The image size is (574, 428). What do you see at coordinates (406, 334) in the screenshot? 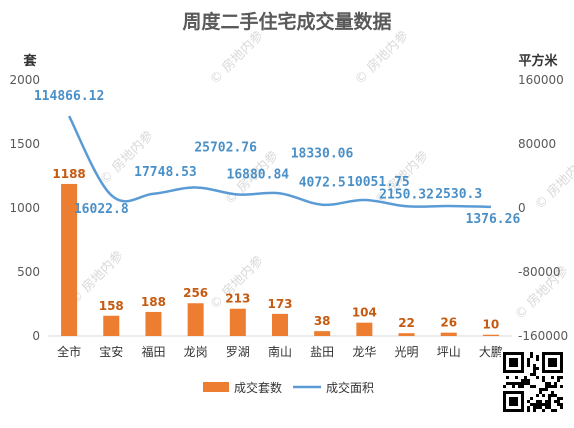
I see `bar-光明` at bounding box center [406, 334].